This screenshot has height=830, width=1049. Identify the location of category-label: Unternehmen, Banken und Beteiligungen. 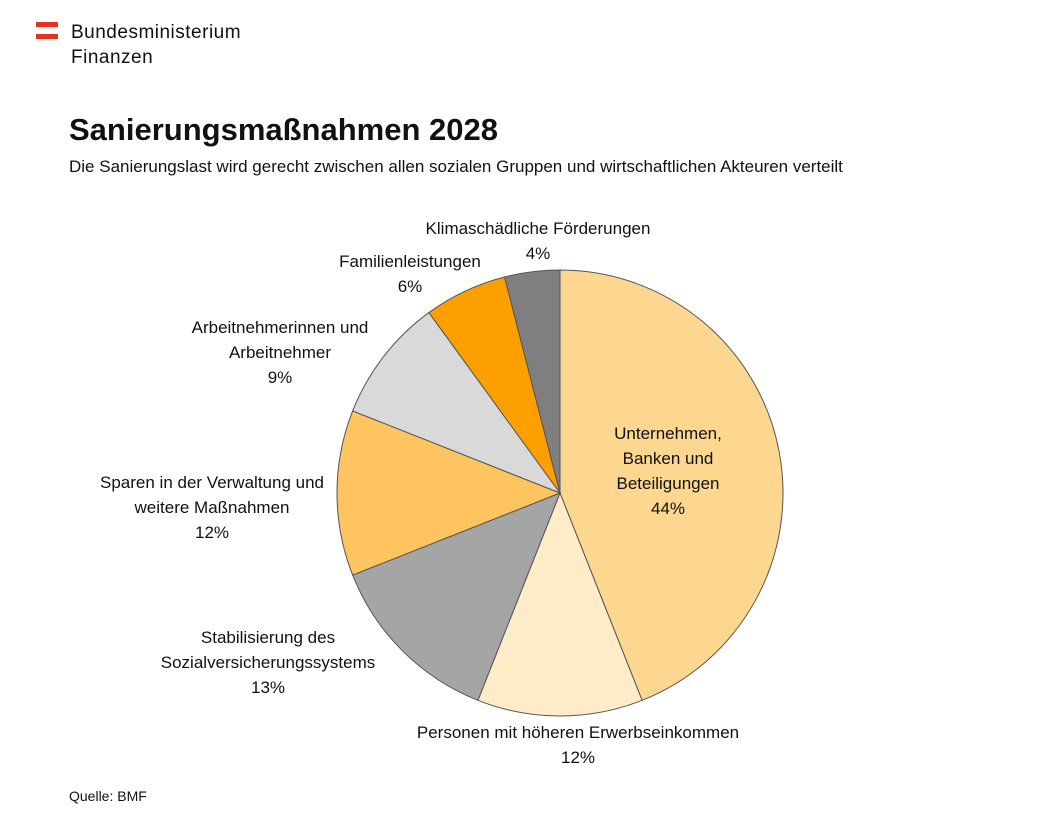
(668, 458).